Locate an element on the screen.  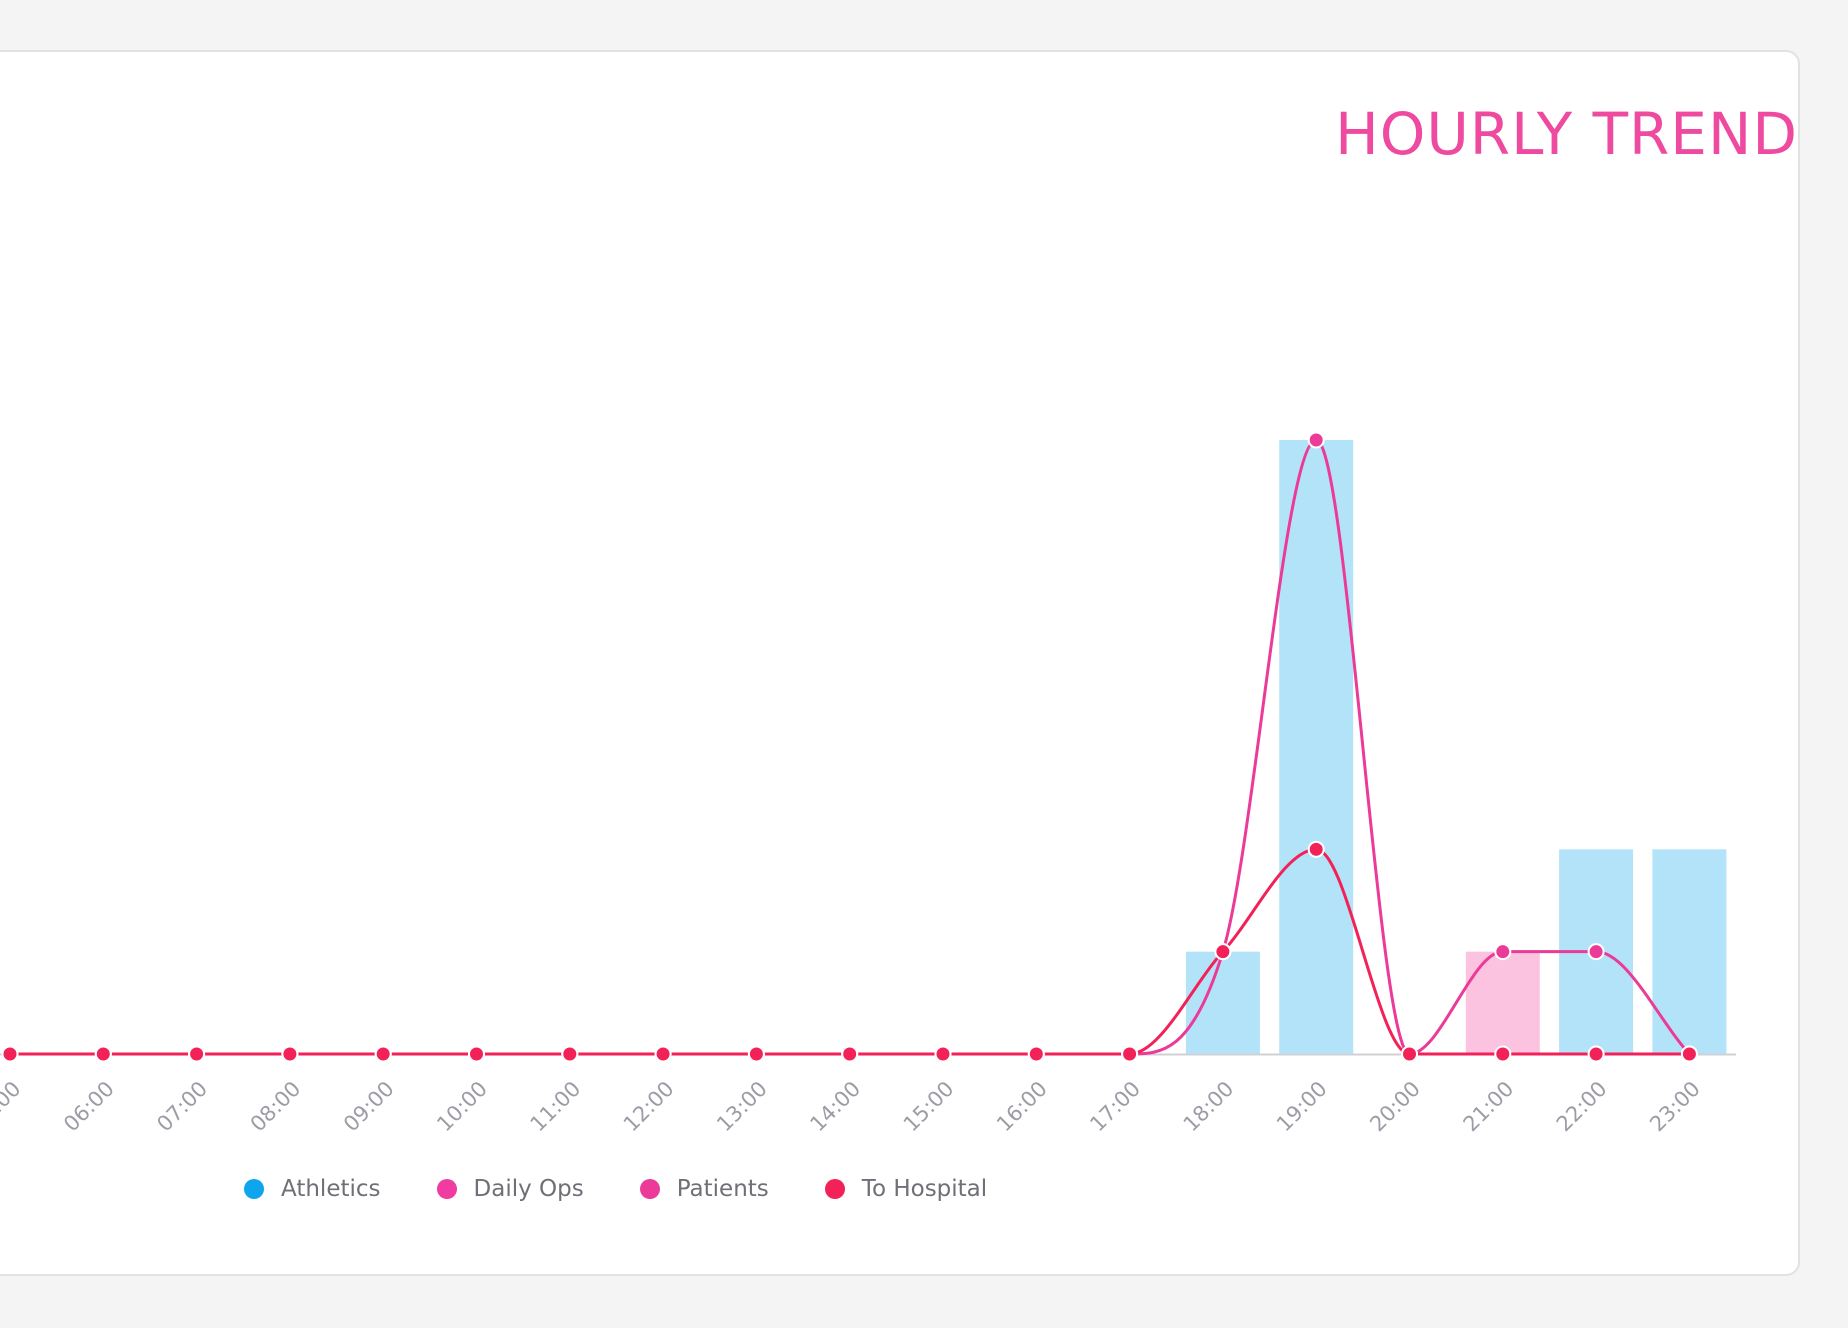
legend-label-to-hospital: To Hospital is located at coordinates (924, 1189).